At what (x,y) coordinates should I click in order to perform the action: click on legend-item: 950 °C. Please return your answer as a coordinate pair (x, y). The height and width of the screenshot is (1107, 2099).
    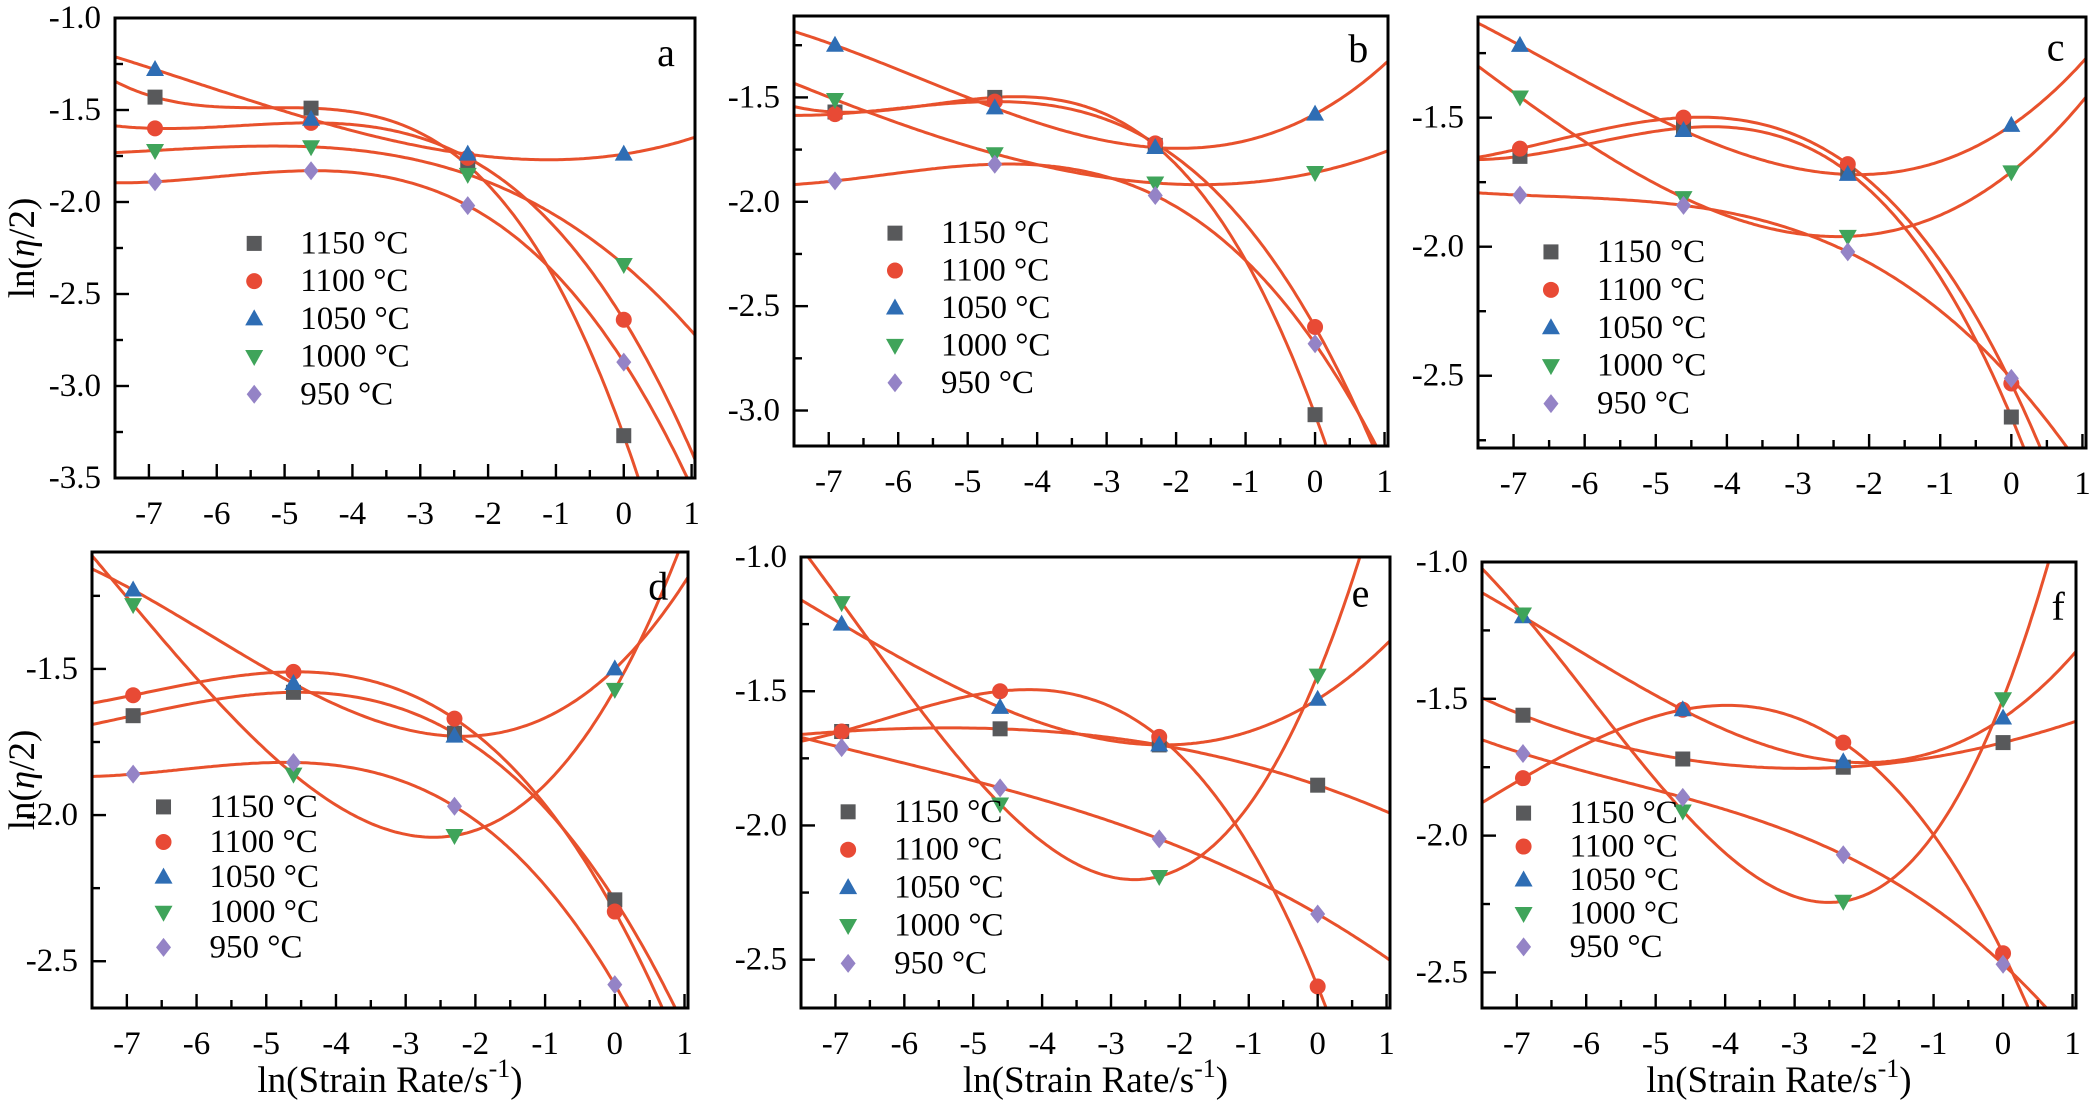
    Looking at the image, I should click on (229, 947).